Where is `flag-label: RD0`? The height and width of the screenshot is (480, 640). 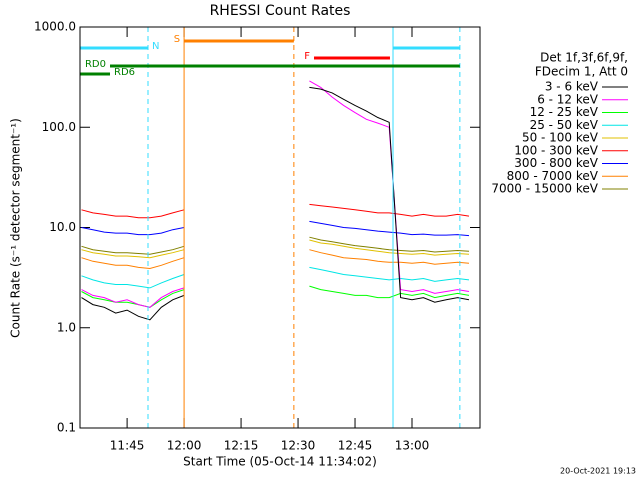
flag-label: RD0 is located at coordinates (95, 64).